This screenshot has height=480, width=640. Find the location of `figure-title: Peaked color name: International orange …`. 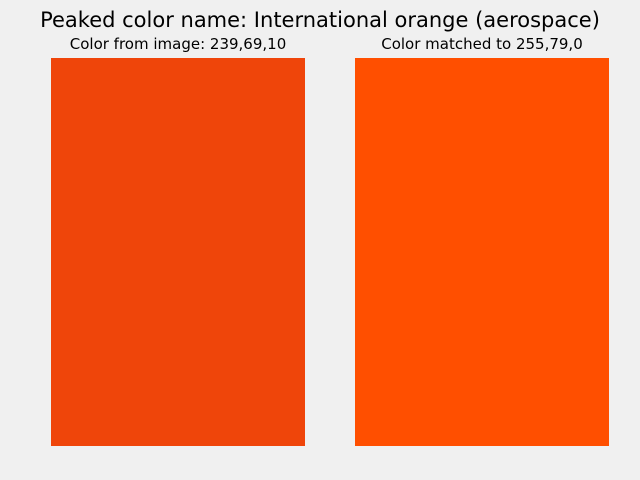

figure-title: Peaked color name: International orange … is located at coordinates (320, 20).